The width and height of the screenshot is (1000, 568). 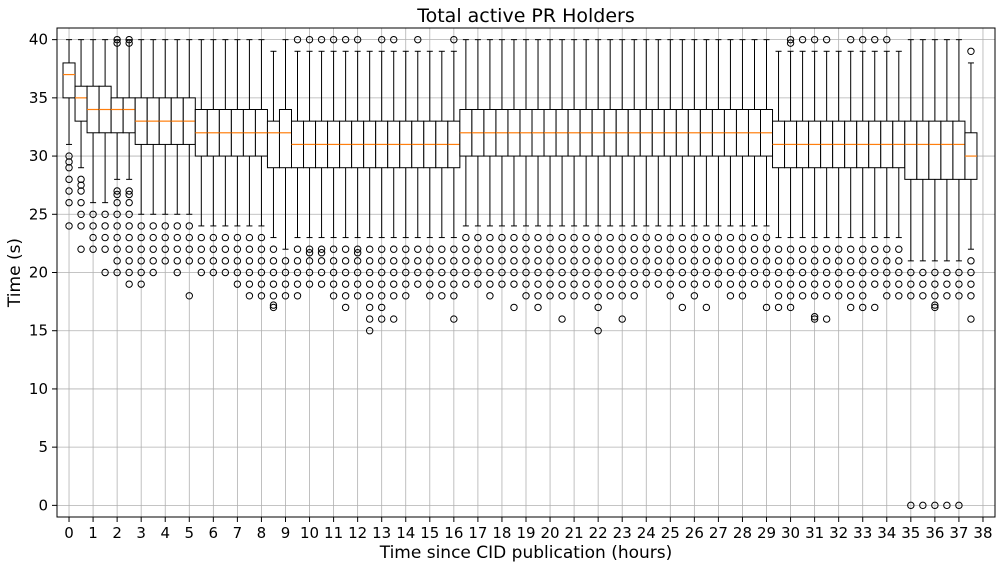 I want to click on x-tick-label: 20, so click(x=550, y=533).